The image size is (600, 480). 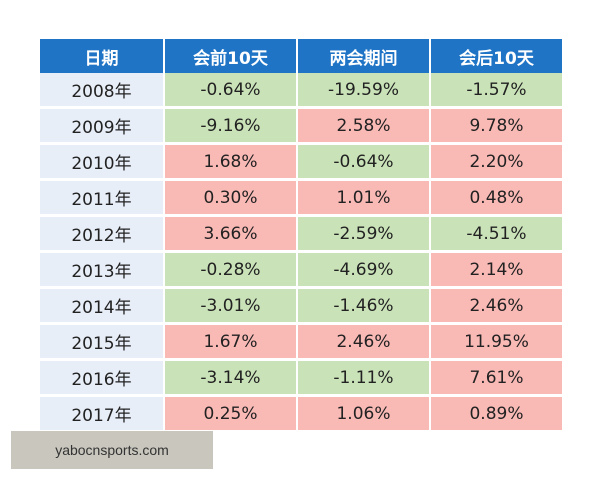 What do you see at coordinates (231, 235) in the screenshot?
I see `pre-10-days-cell: 3.66%` at bounding box center [231, 235].